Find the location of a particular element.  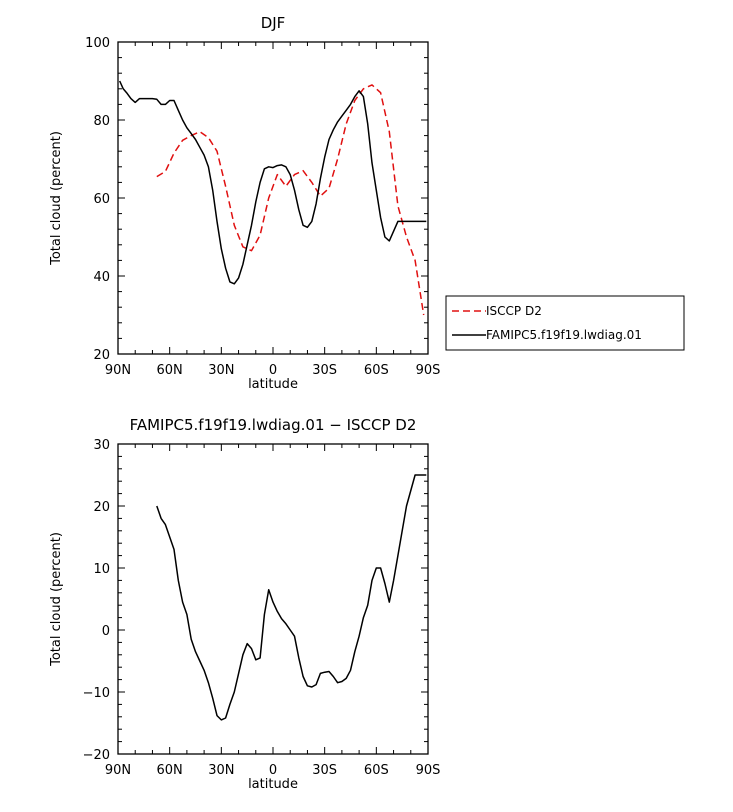

y-tick-label: 100 is located at coordinates (97, 43).